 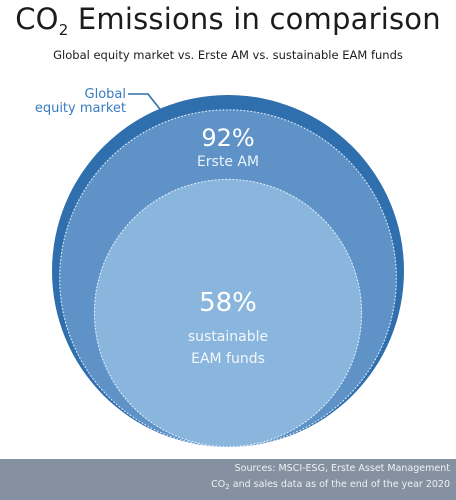 I want to click on footer-note-prefix: CO, so click(x=218, y=484).